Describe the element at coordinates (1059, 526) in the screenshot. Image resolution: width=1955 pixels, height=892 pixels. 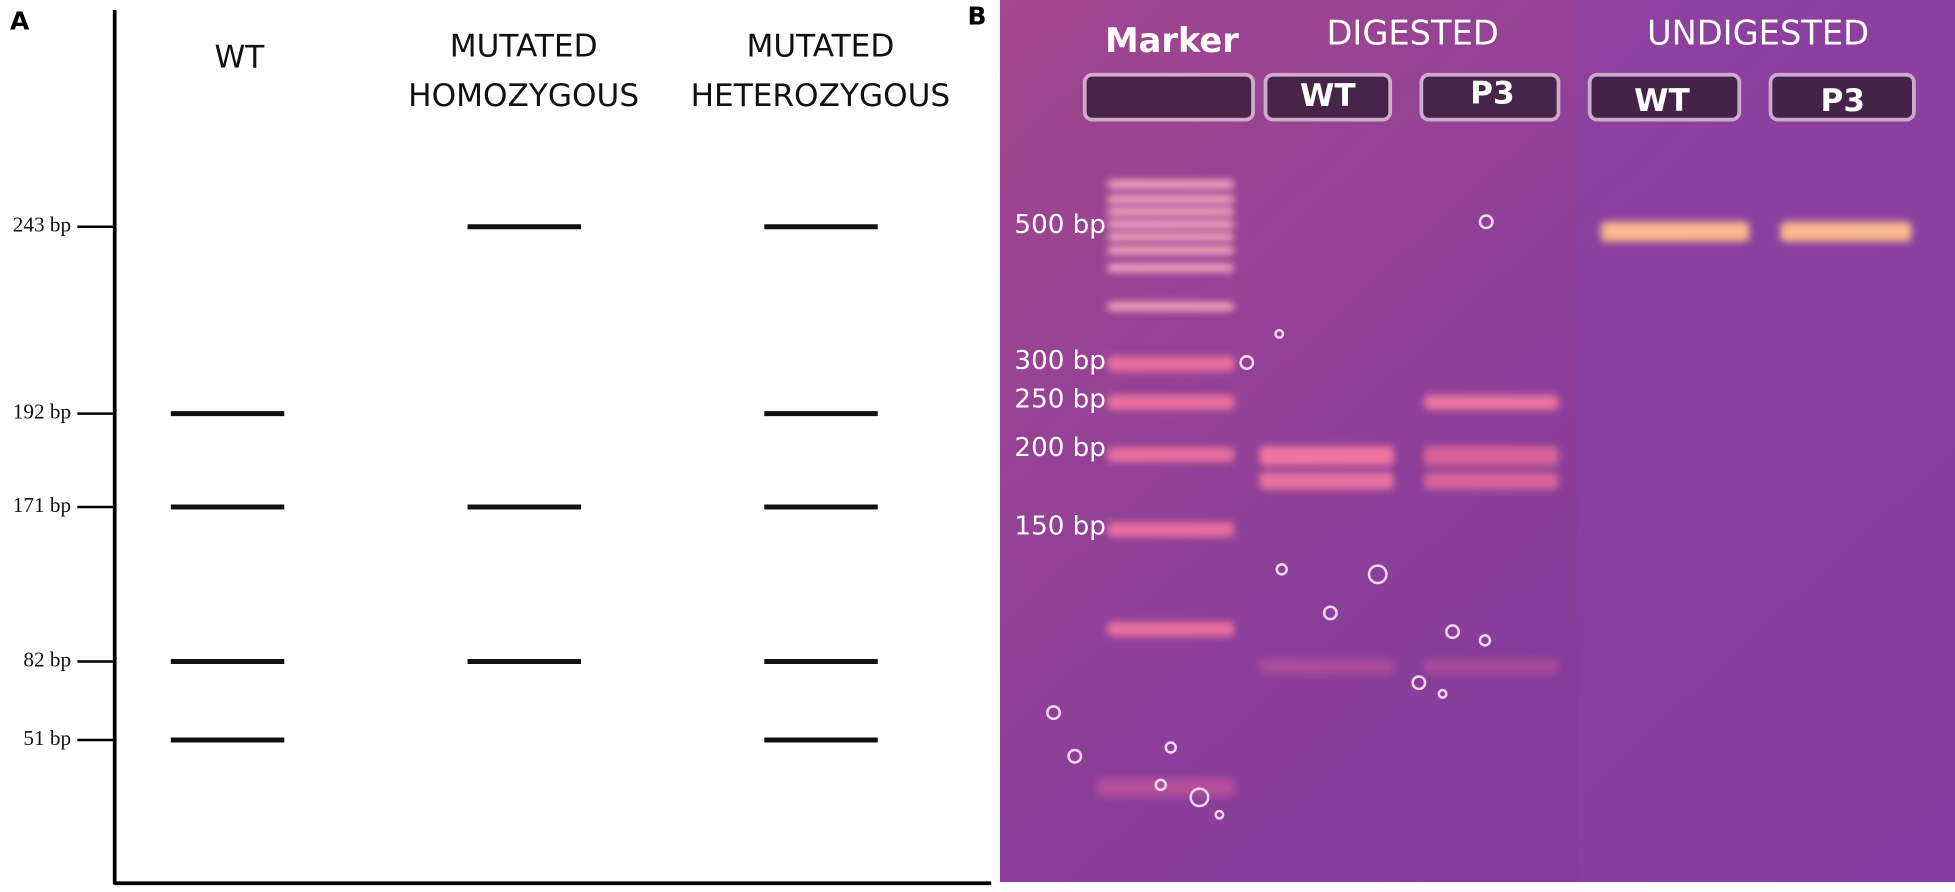
I see `ladder-label: 150 bp` at that location.